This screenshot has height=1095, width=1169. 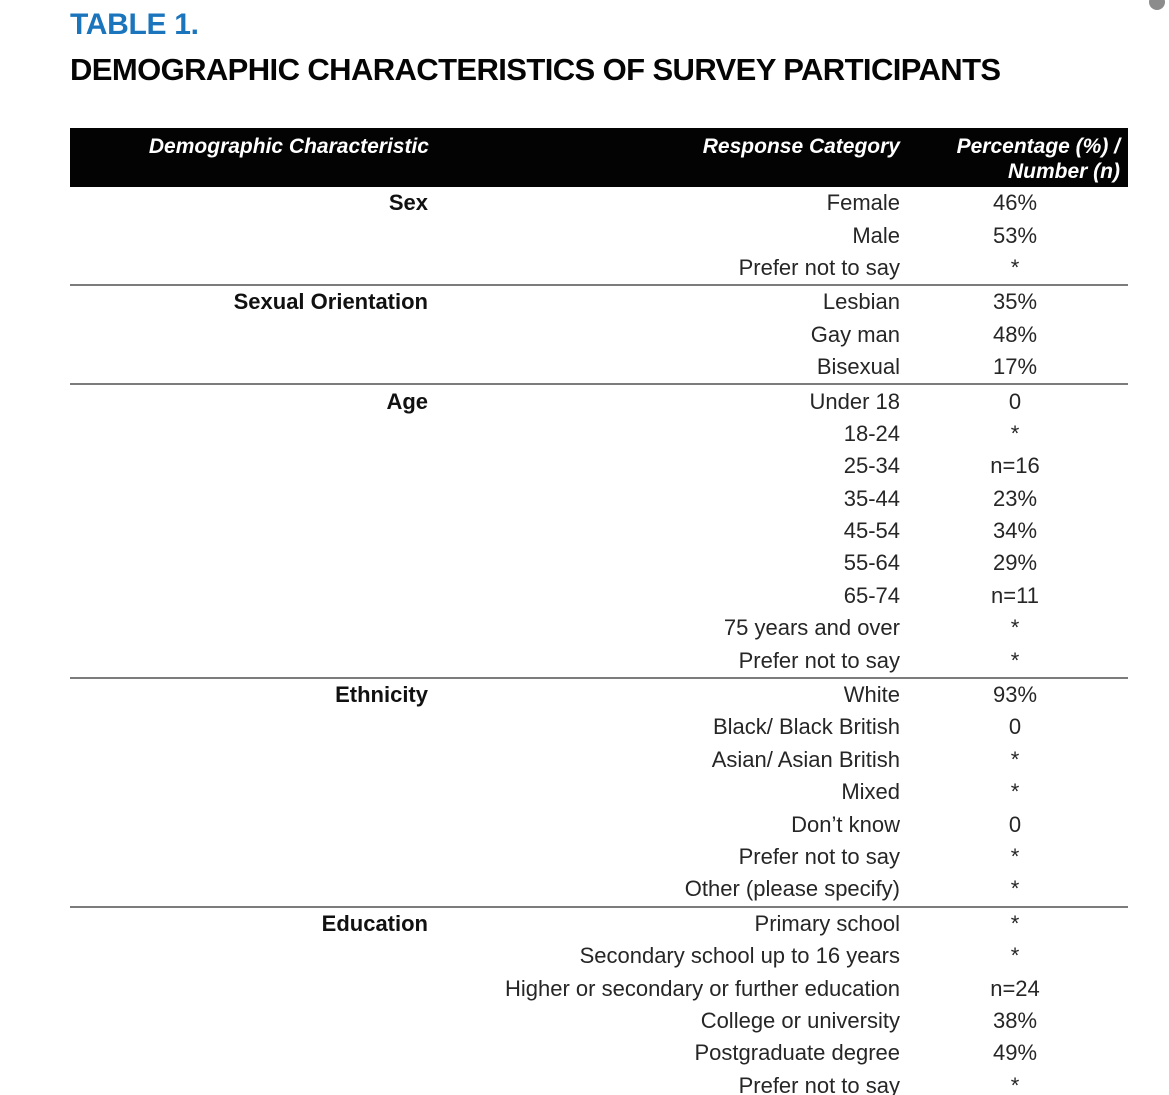 What do you see at coordinates (1015, 203) in the screenshot?
I see `percentage-value-cell: 46%` at bounding box center [1015, 203].